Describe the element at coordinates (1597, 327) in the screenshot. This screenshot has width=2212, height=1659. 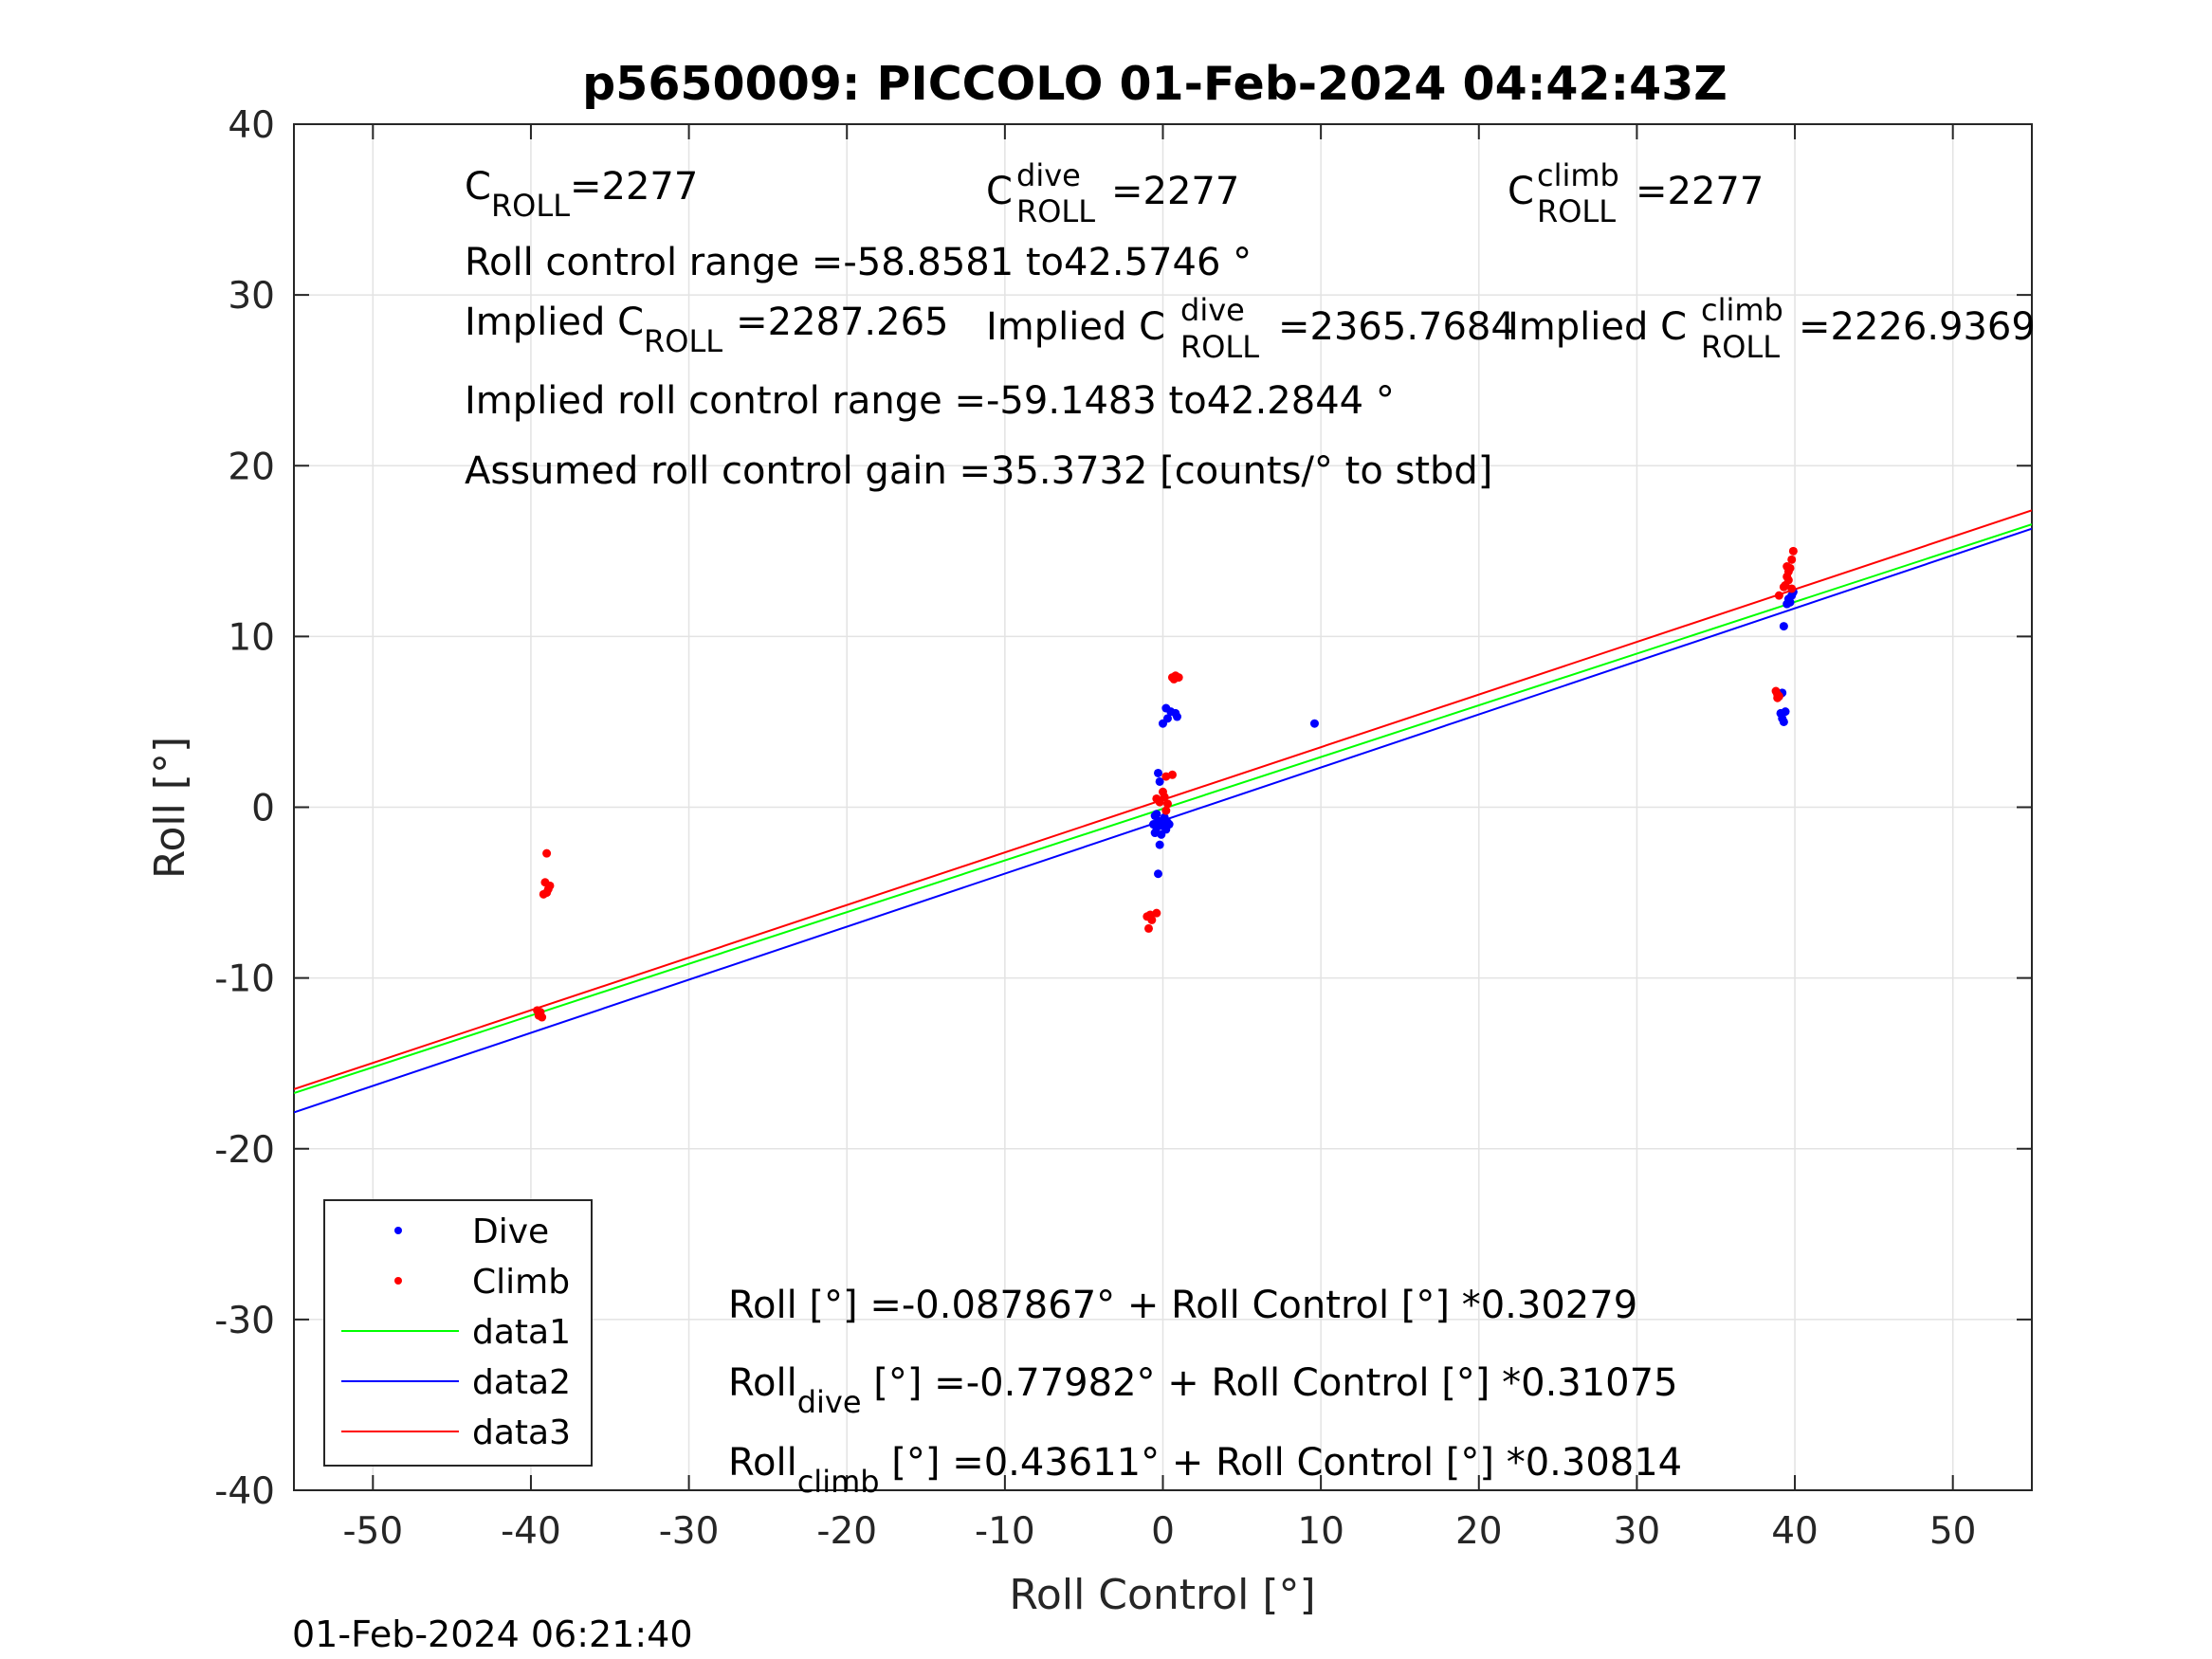
I see `annotation-implied-c-roll-climb: Implied C` at that location.